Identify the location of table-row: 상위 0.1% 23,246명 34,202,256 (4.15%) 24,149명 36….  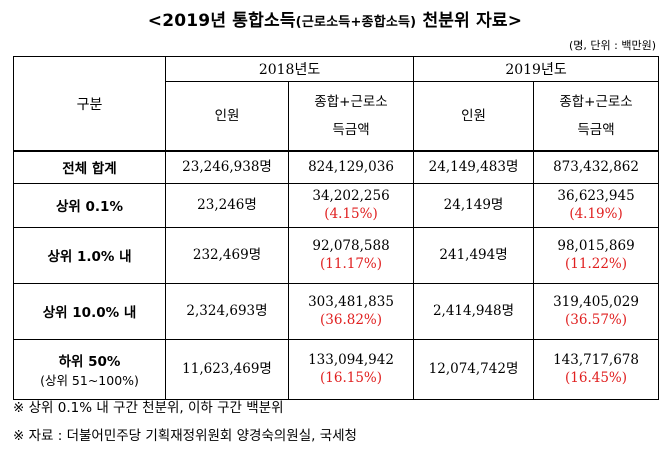
(336, 205).